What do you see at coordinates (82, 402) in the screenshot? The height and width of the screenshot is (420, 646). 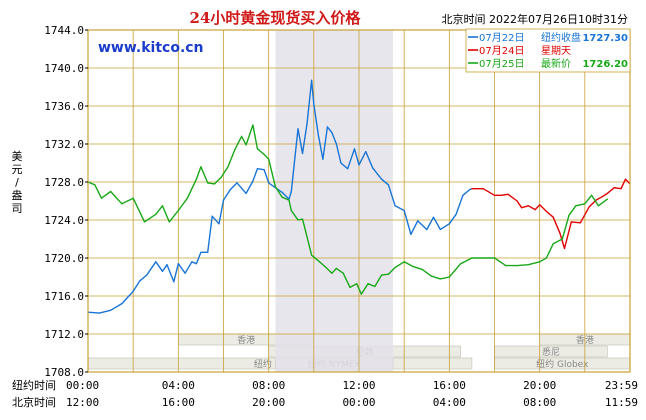 I see `x-tick-label-bj: 12:00` at bounding box center [82, 402].